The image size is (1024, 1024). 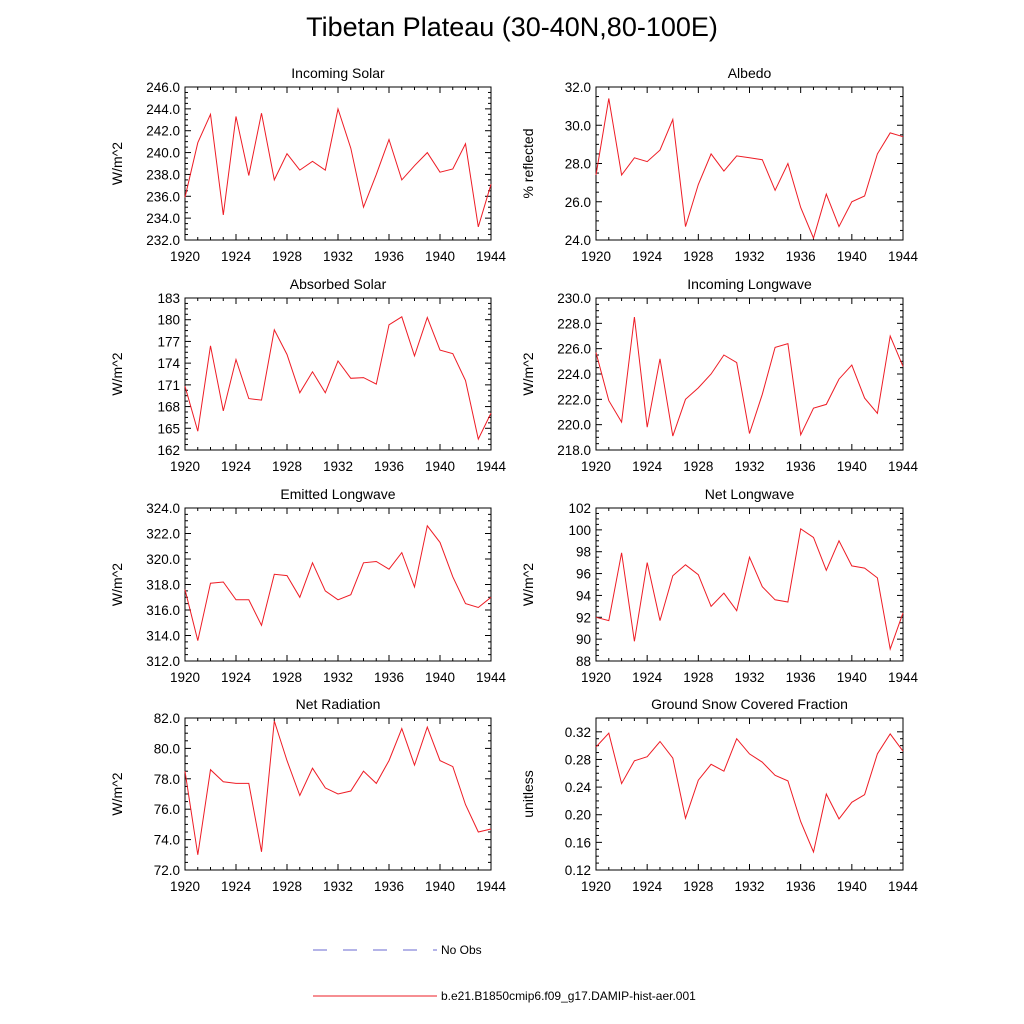 I want to click on y-tick-label: 28.0, so click(x=578, y=164).